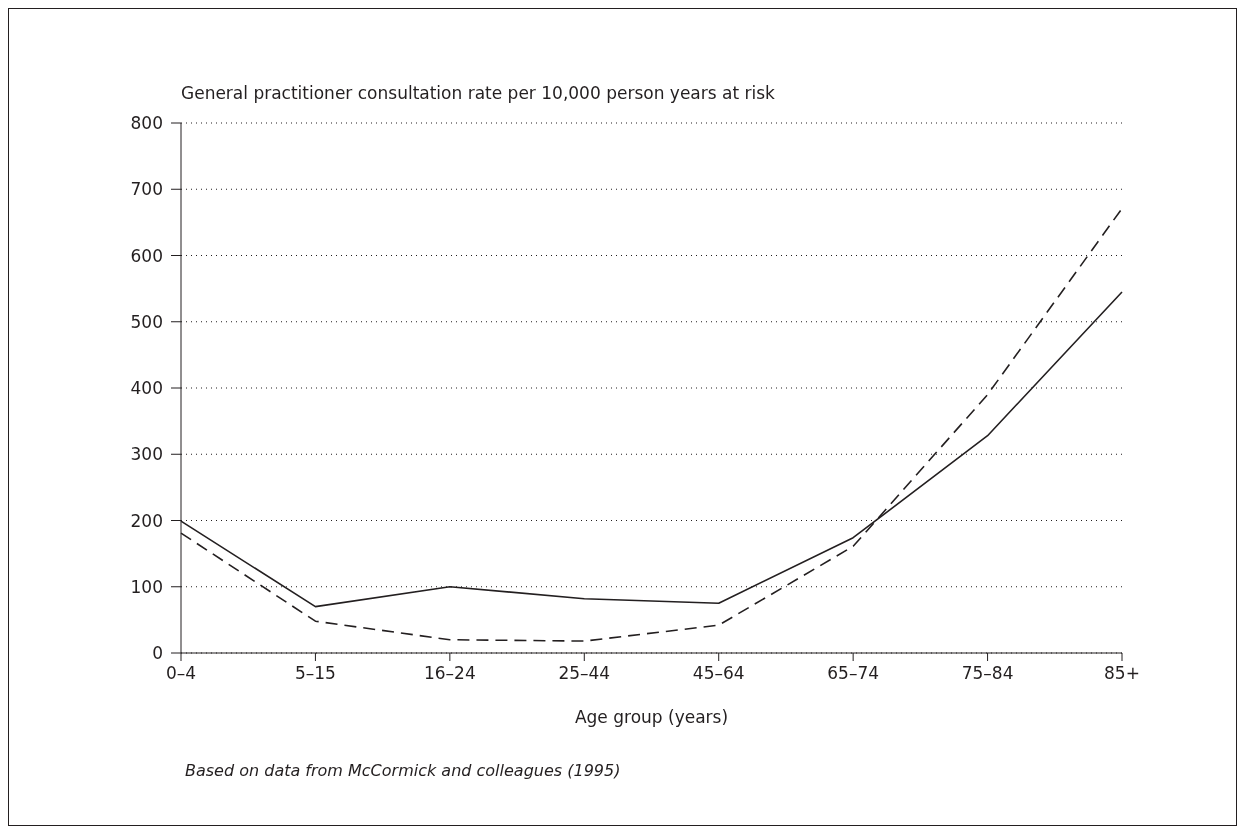 The width and height of the screenshot is (1245, 834). Describe the element at coordinates (146, 454) in the screenshot. I see `y-tick-label: 300` at that location.